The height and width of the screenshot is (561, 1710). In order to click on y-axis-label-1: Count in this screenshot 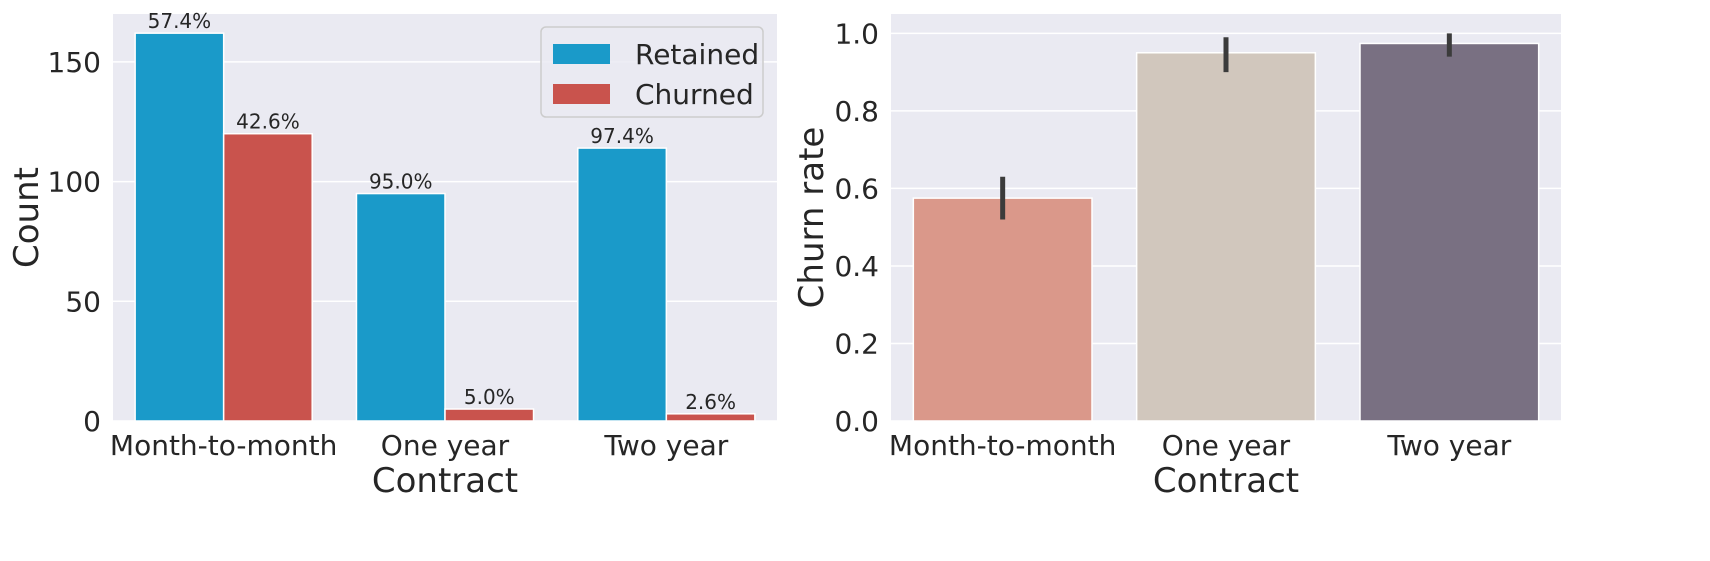, I will do `click(27, 217)`.